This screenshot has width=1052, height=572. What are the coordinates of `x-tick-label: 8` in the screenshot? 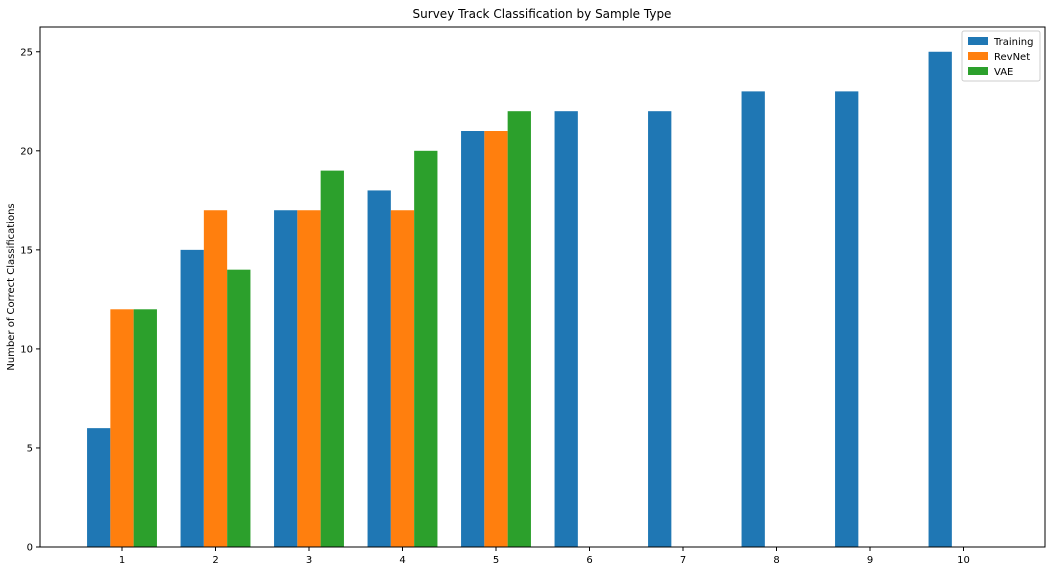 It's located at (776, 560).